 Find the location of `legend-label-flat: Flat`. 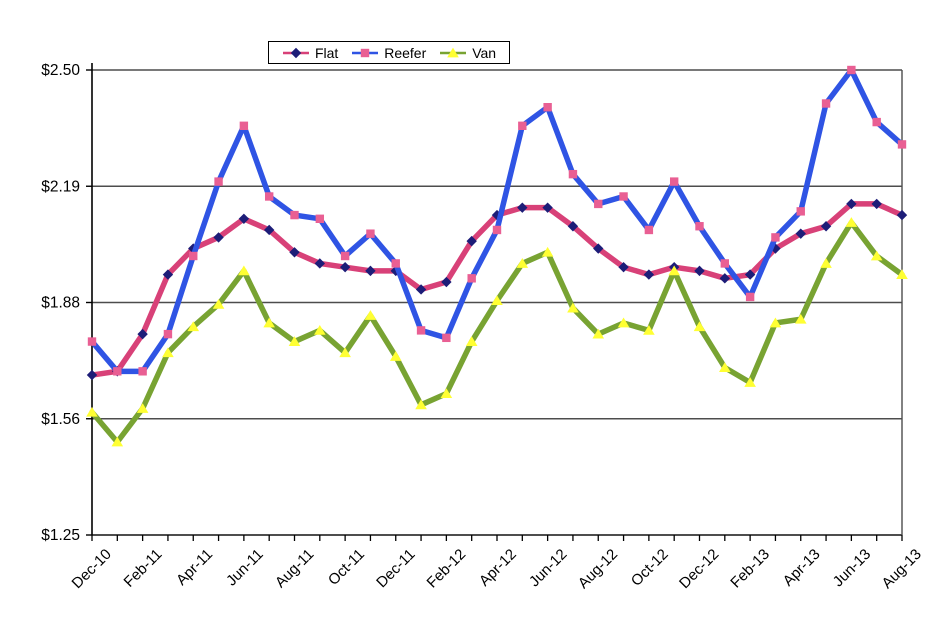

legend-label-flat: Flat is located at coordinates (326, 52).